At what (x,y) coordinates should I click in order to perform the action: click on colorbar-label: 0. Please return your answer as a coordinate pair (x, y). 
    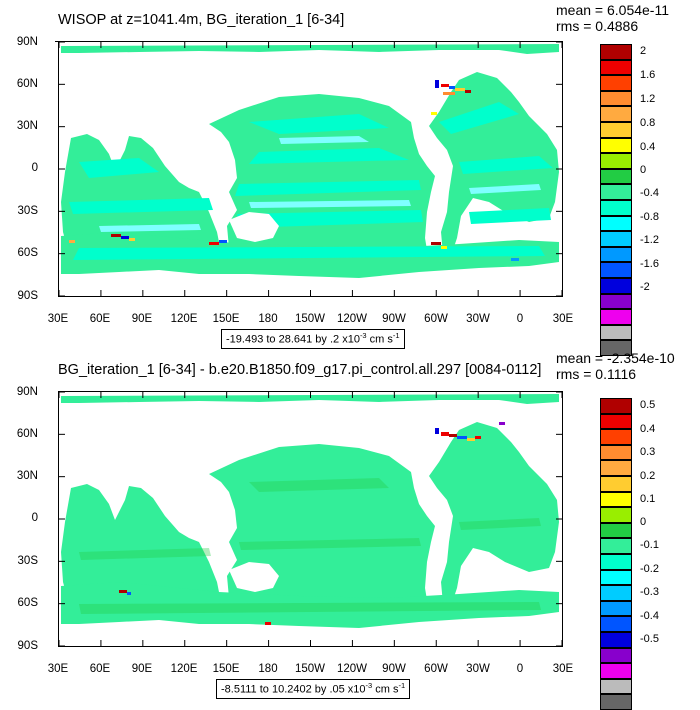
    Looking at the image, I should click on (643, 170).